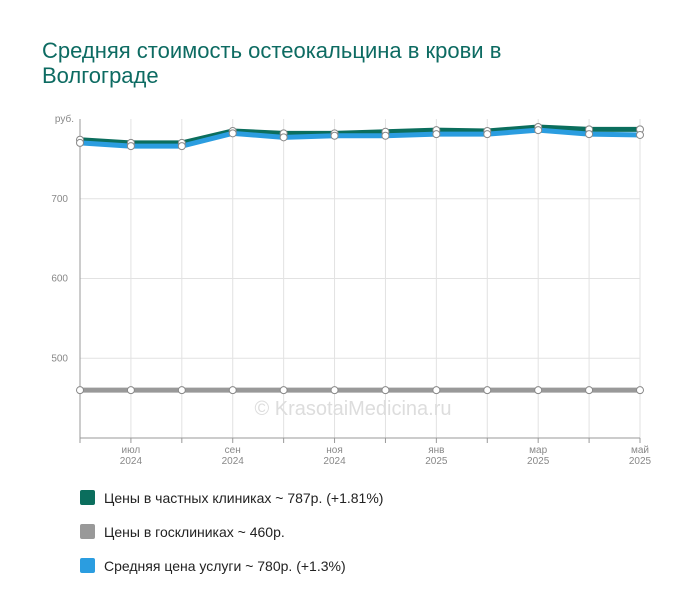 Image resolution: width=700 pixels, height=616 pixels. What do you see at coordinates (131, 456) in the screenshot?
I see `x-tick-label: июл 2024` at bounding box center [131, 456].